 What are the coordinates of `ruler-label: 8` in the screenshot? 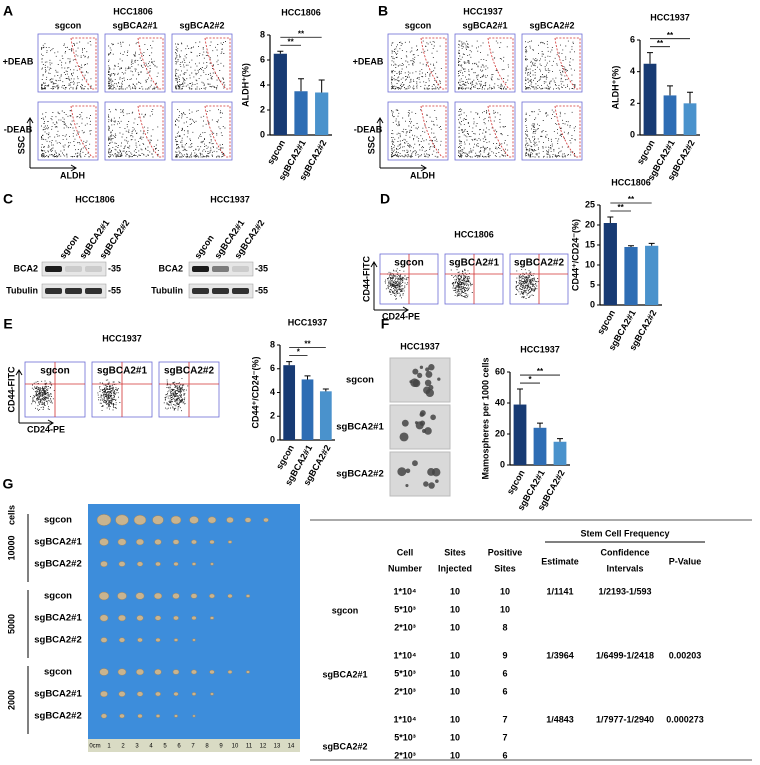 It's located at (207, 747).